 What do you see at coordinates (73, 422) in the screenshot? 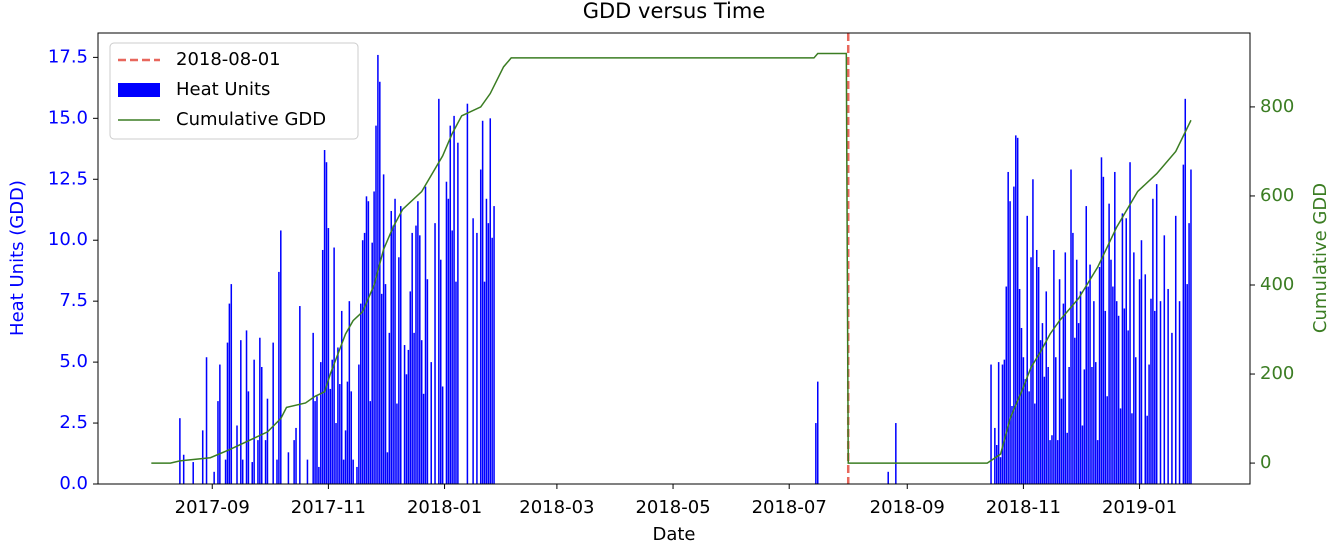
I see `y-tick-label: 2.5` at bounding box center [73, 422].